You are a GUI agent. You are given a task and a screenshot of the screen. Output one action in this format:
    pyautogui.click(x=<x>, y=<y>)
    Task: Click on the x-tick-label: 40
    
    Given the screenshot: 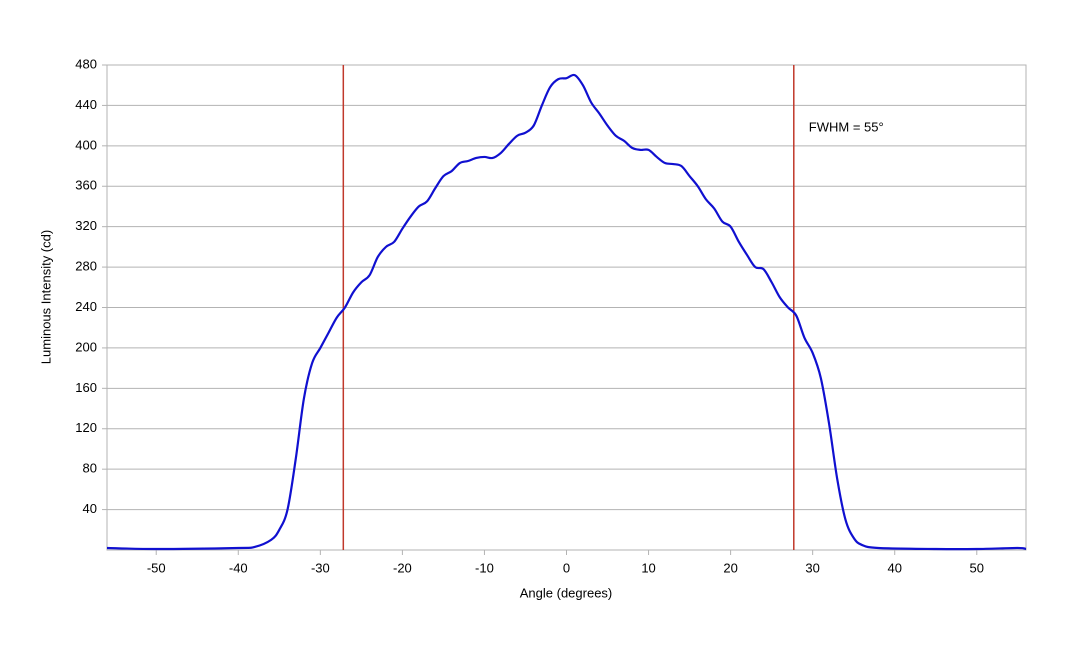 What is the action you would take?
    pyautogui.click(x=894, y=567)
    